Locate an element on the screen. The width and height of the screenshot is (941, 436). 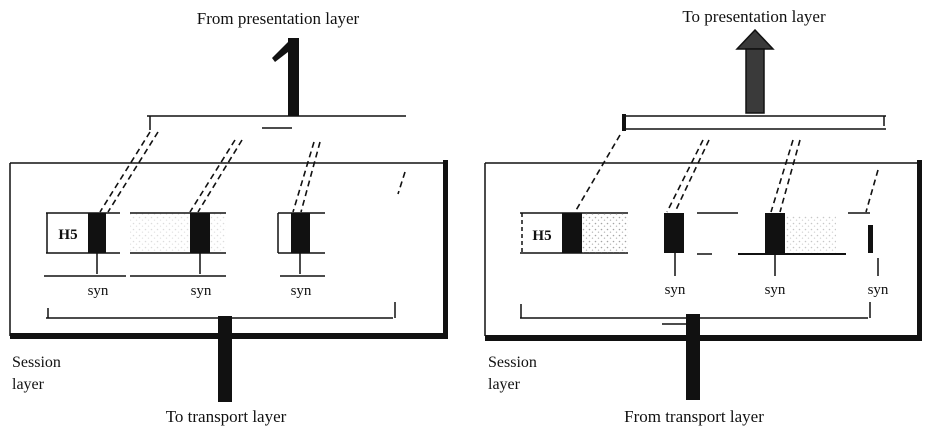
right-bottom-label: From transport layer is located at coordinates (694, 416).